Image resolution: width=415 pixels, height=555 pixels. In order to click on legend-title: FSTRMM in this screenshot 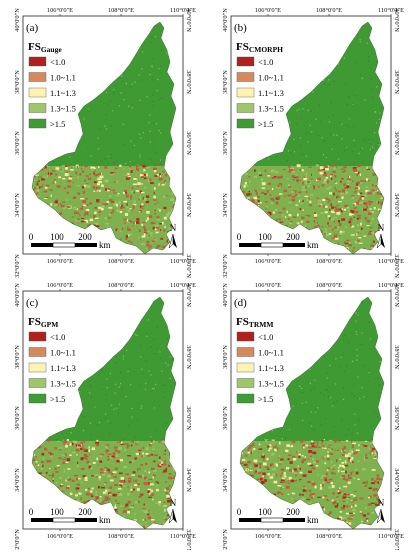, I will do `click(254, 322)`.